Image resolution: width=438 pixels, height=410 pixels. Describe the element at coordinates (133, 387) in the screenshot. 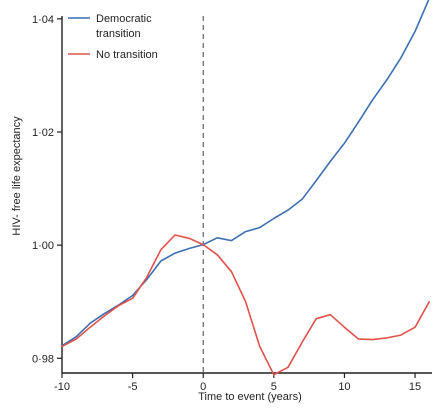

I see `x-tick-label: -5` at that location.